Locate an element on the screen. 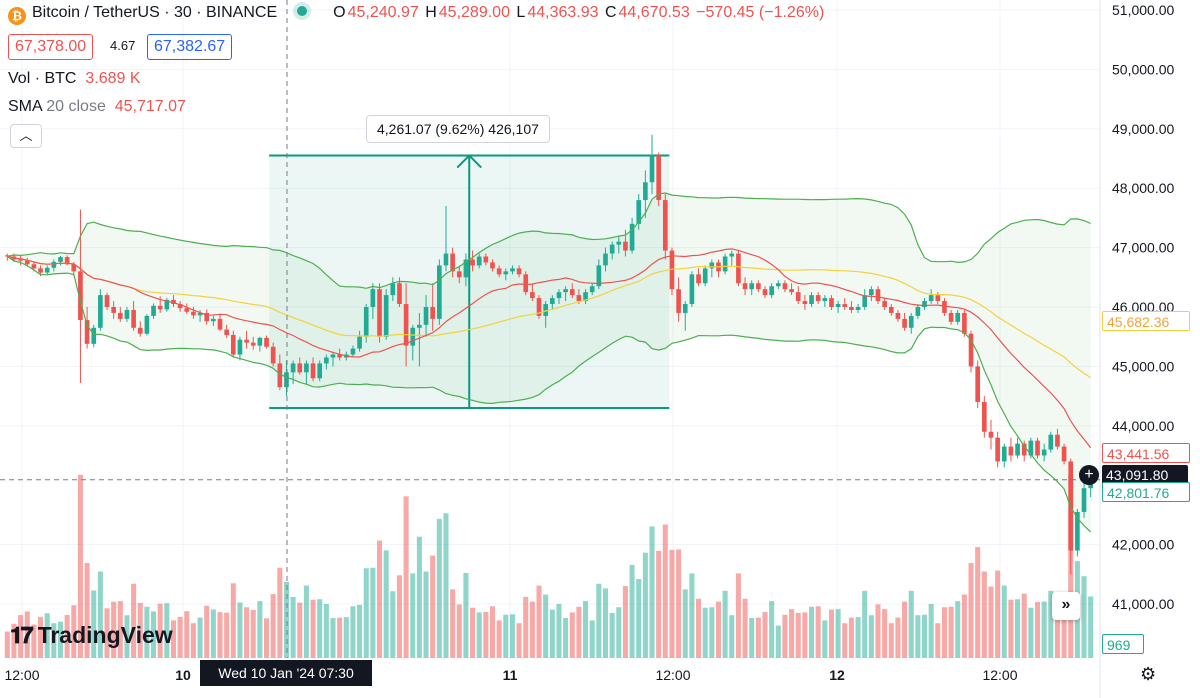 The height and width of the screenshot is (698, 1200). sma-legend: SMA 20 close 45,717.07 is located at coordinates (97, 106).